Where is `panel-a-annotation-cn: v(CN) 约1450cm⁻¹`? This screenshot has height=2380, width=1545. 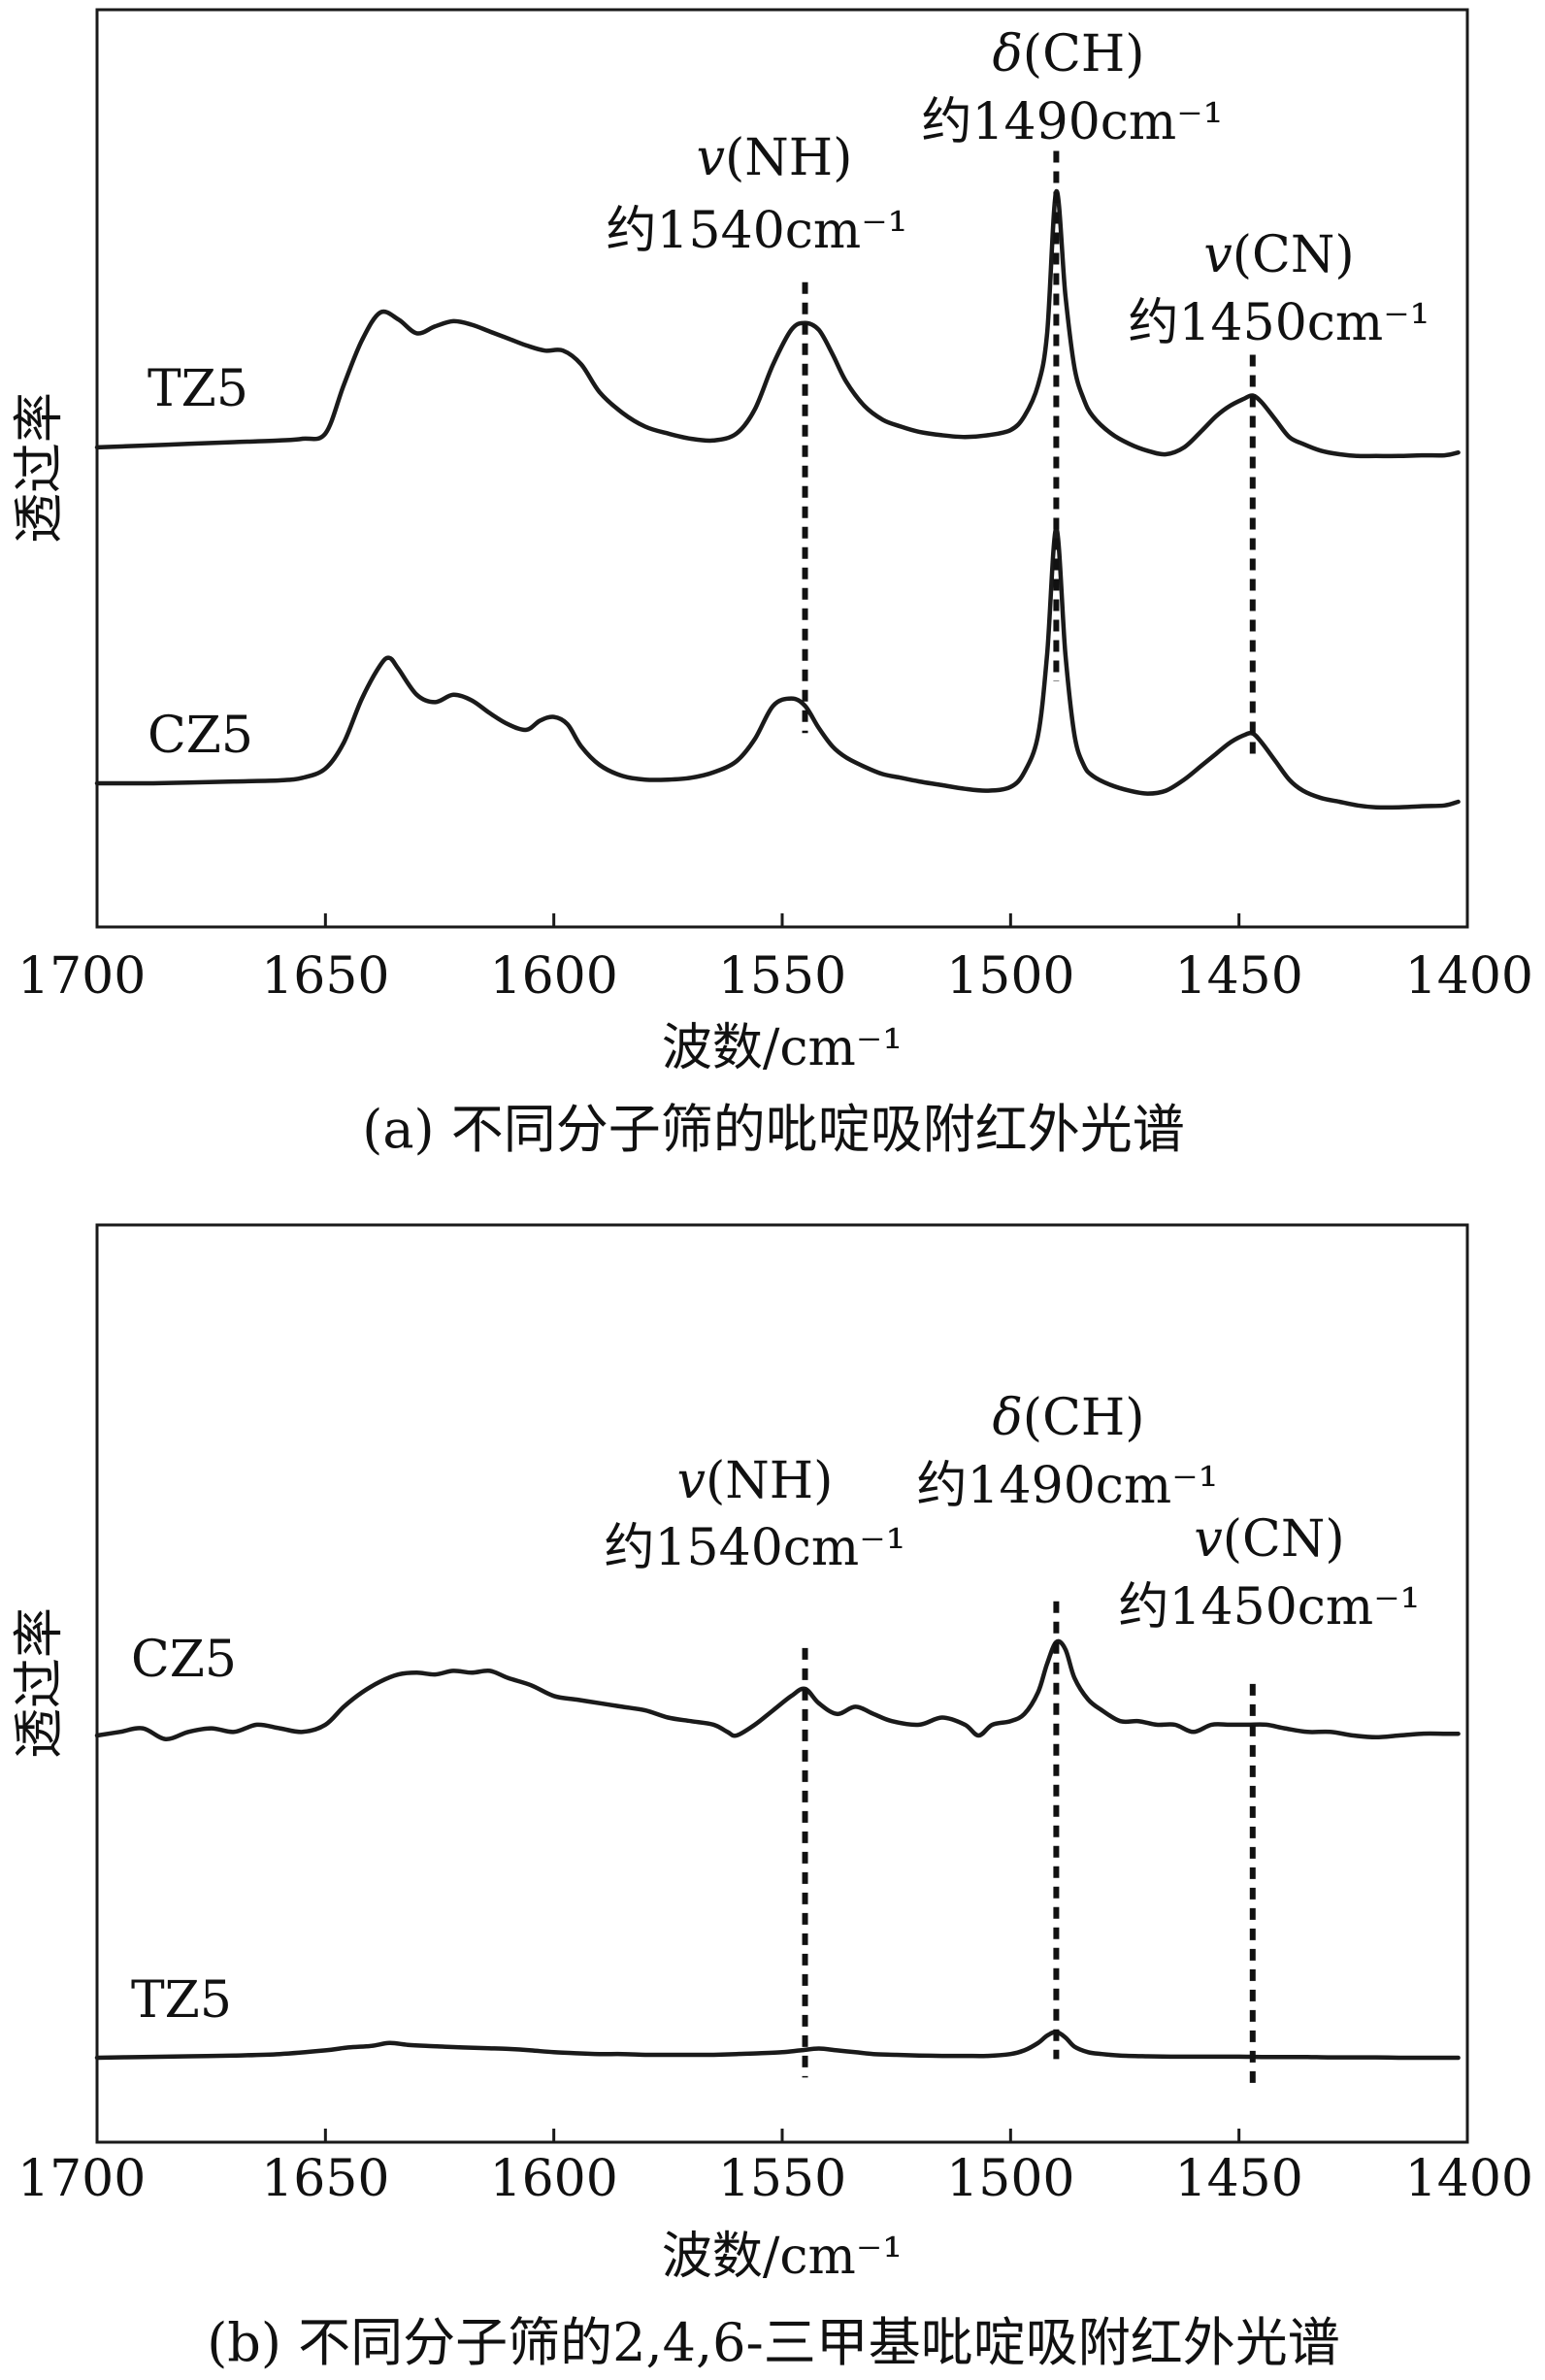 panel-a-annotation-cn: v(CN) 约1450cm⁻¹ is located at coordinates (1279, 289).